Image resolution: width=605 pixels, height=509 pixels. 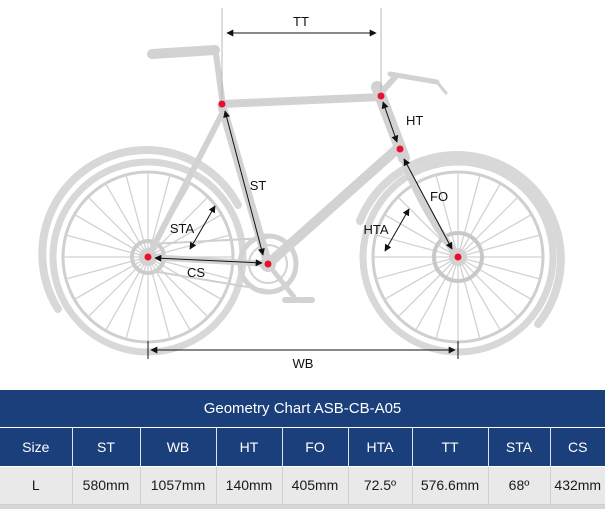 I want to click on st-dimension-line, so click(x=244, y=183).